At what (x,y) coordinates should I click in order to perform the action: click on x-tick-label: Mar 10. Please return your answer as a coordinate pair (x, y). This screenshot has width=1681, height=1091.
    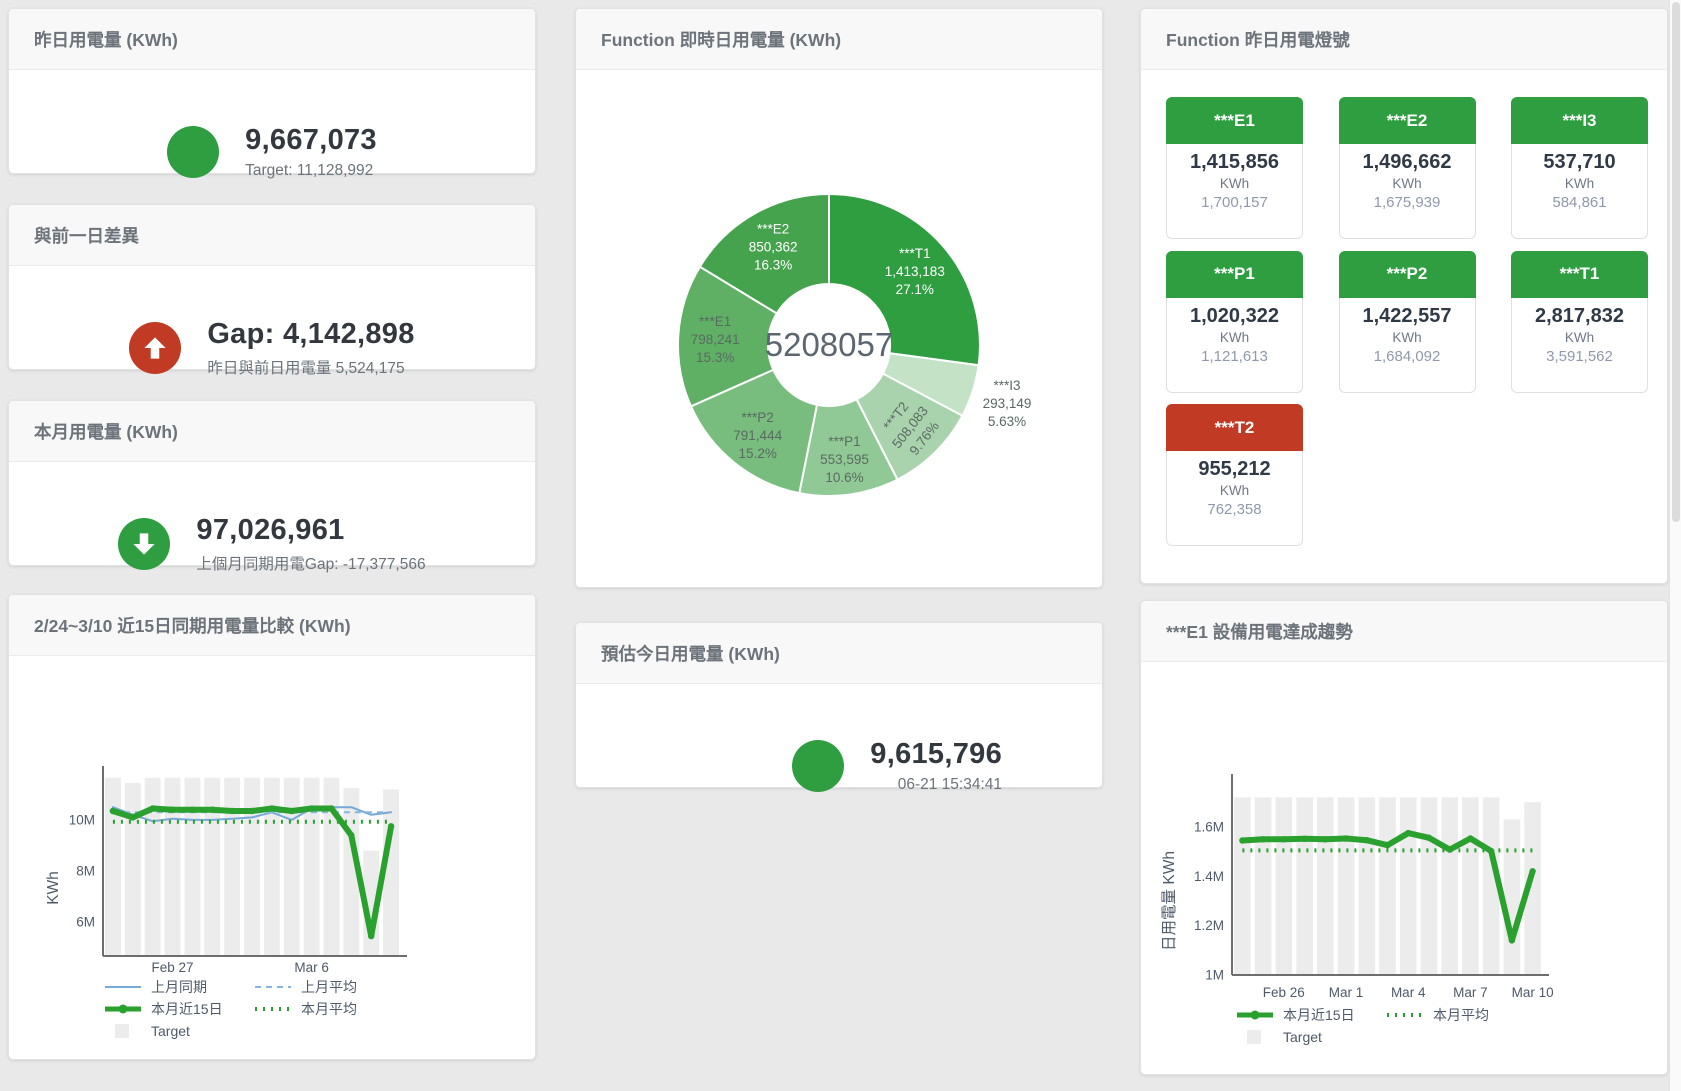
    Looking at the image, I should click on (1533, 992).